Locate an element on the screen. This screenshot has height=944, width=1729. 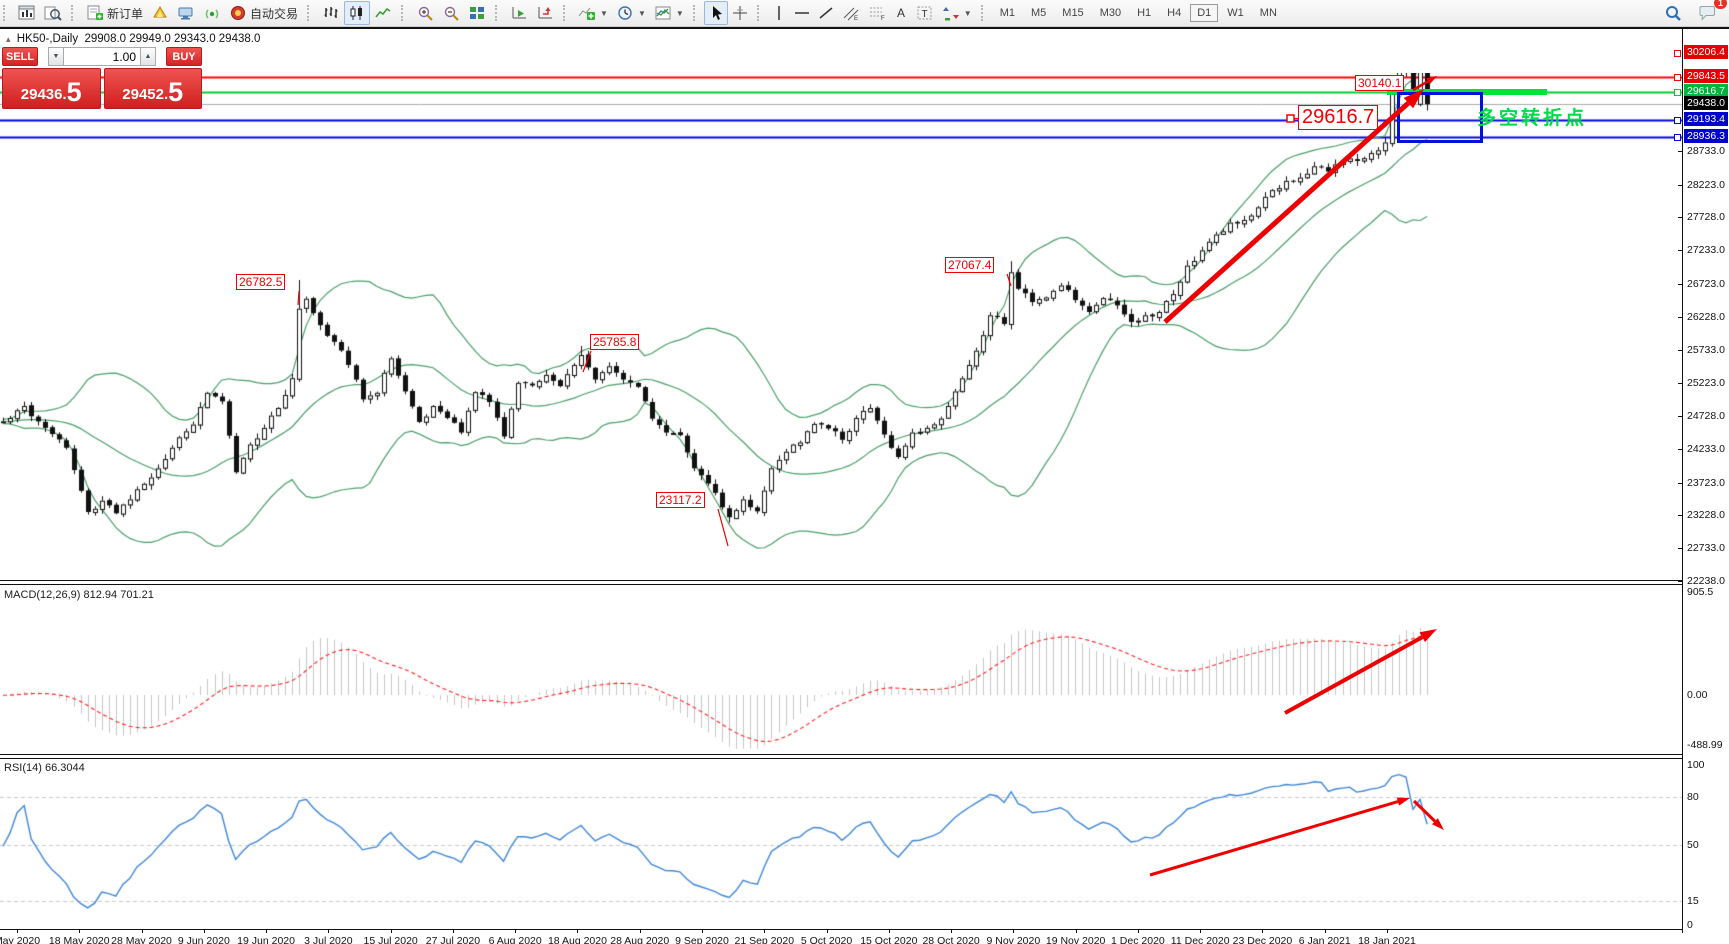
periods-icon: ▼ is located at coordinates (631, 13).